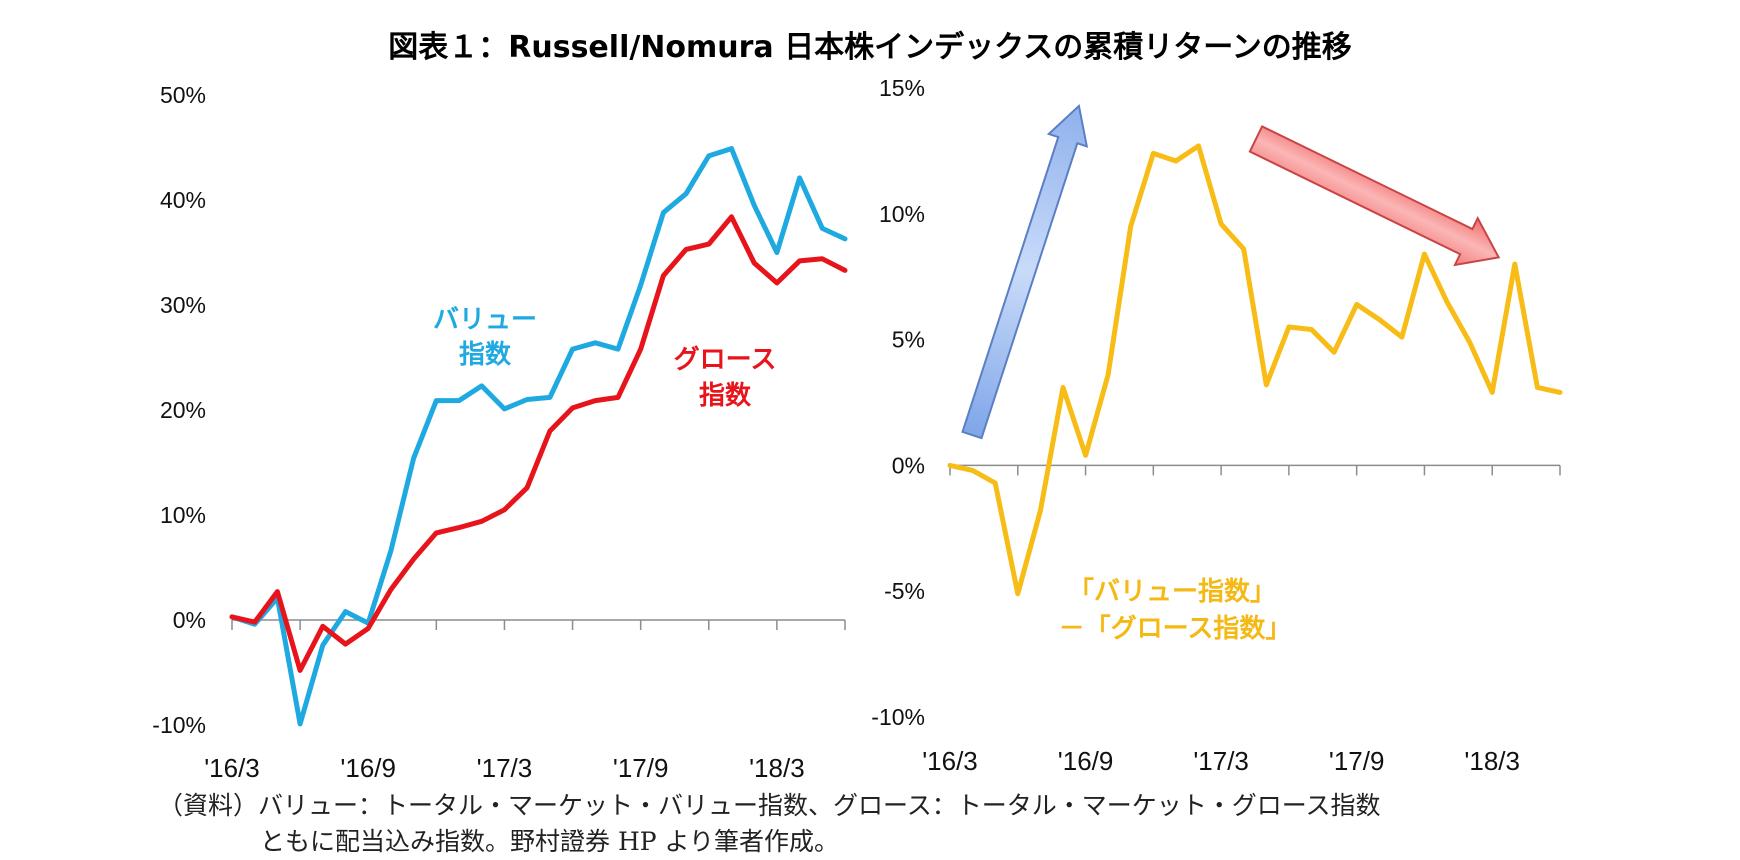 Image resolution: width=1740 pixels, height=860 pixels. Describe the element at coordinates (908, 340) in the screenshot. I see `right-y-tick-label: 5%` at that location.